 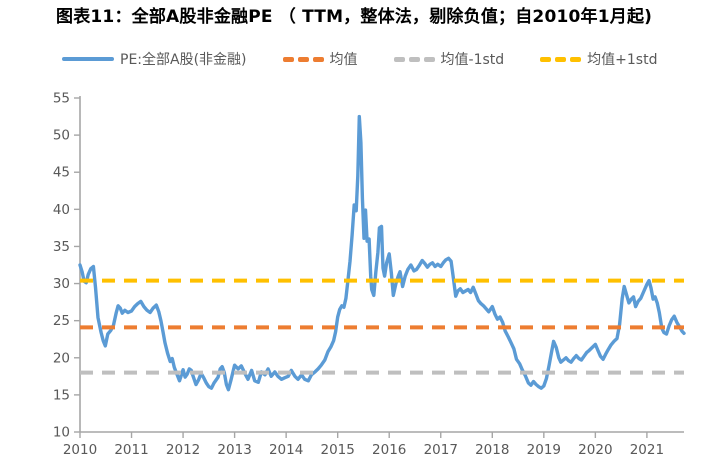 I want to click on x-tick-label: 2015, so click(x=337, y=450).